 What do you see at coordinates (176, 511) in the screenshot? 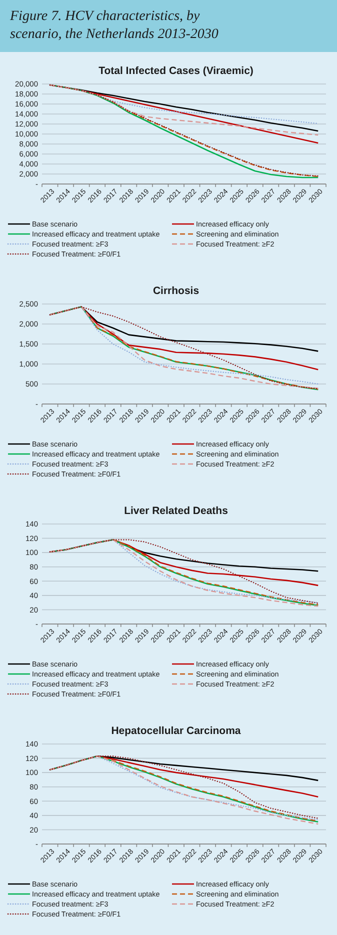
I see `chart-title: Liver Related Deaths` at bounding box center [176, 511].